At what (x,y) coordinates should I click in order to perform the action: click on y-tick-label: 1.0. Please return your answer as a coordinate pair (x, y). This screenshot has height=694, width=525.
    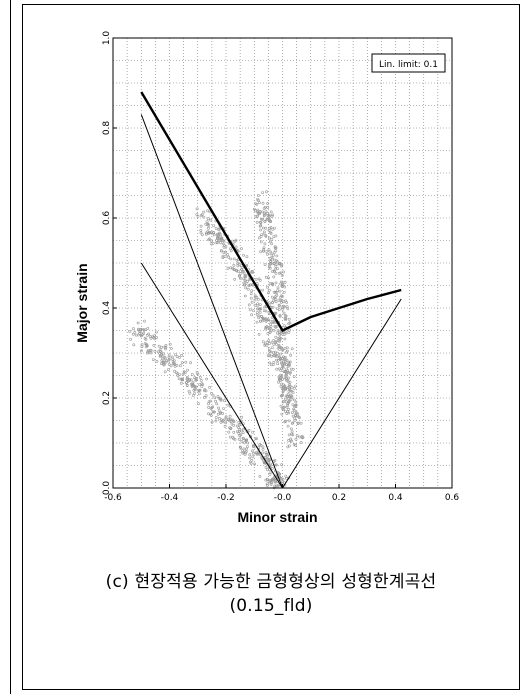
    Looking at the image, I should click on (107, 38).